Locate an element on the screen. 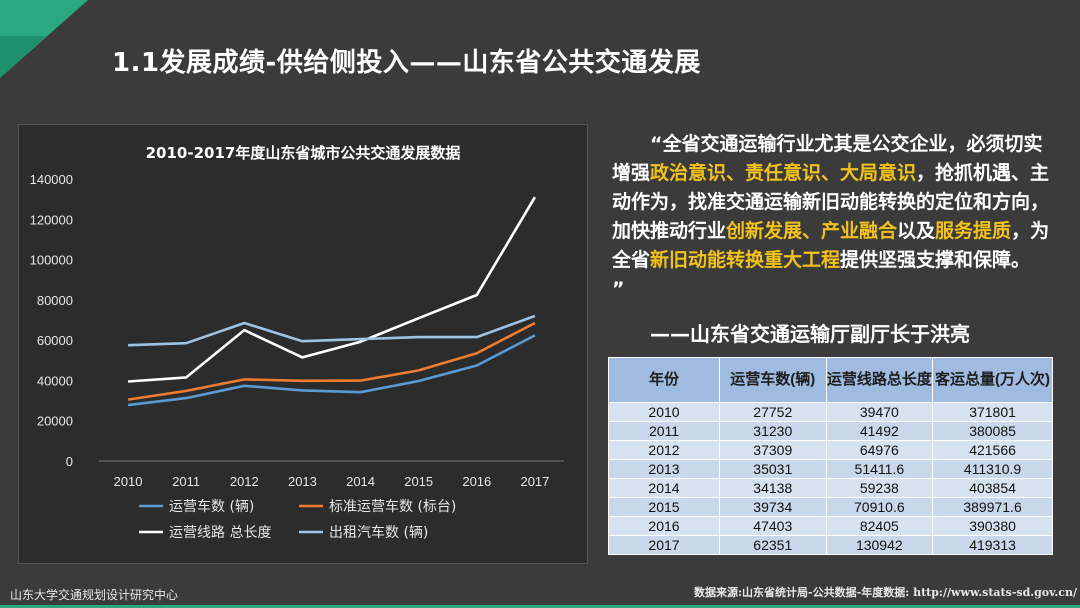  cell-route-length: 51411.6 is located at coordinates (879, 469).